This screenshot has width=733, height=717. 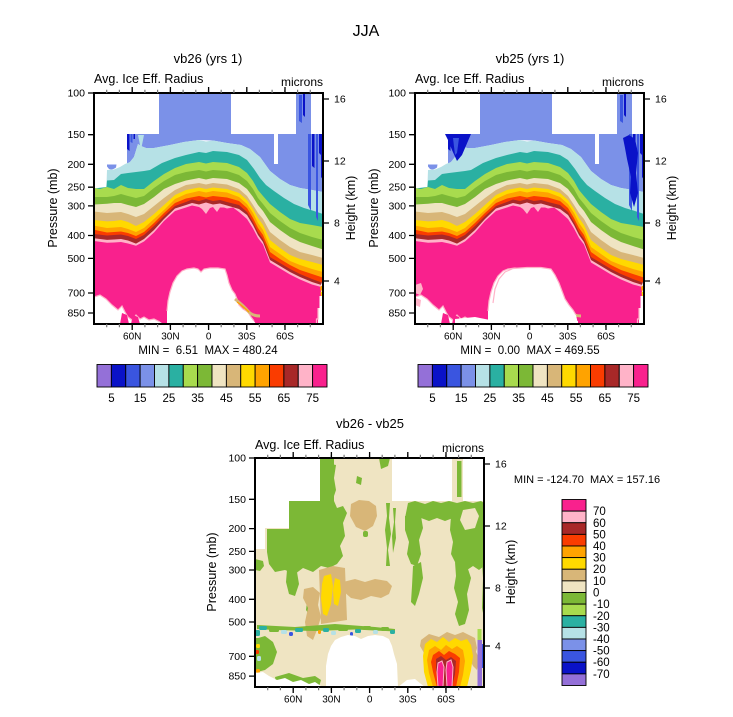 I want to click on svg-text: 60, so click(x=599, y=524).